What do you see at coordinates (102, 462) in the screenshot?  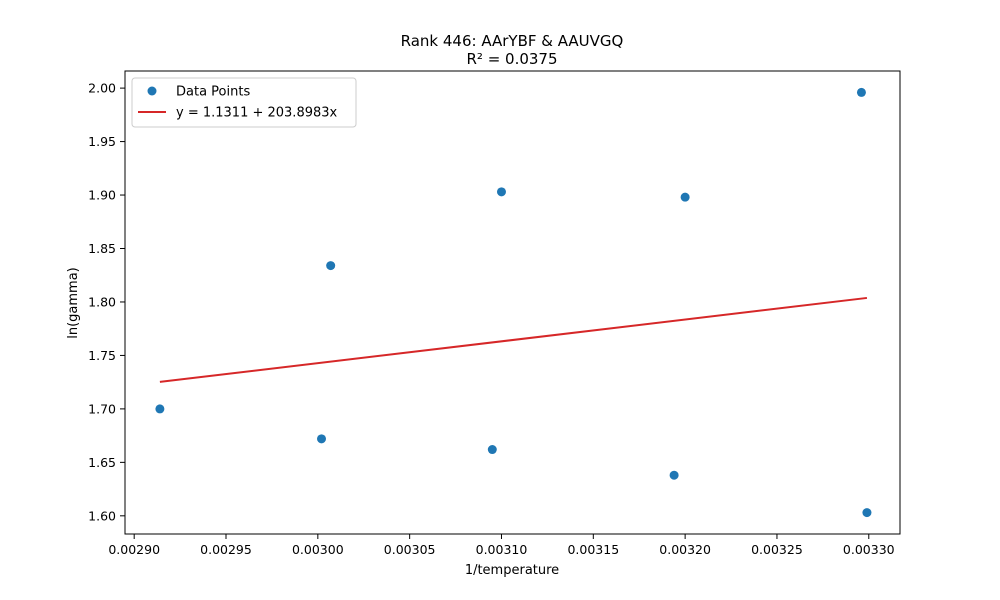 I see `y-tick-label: 1.65` at bounding box center [102, 462].